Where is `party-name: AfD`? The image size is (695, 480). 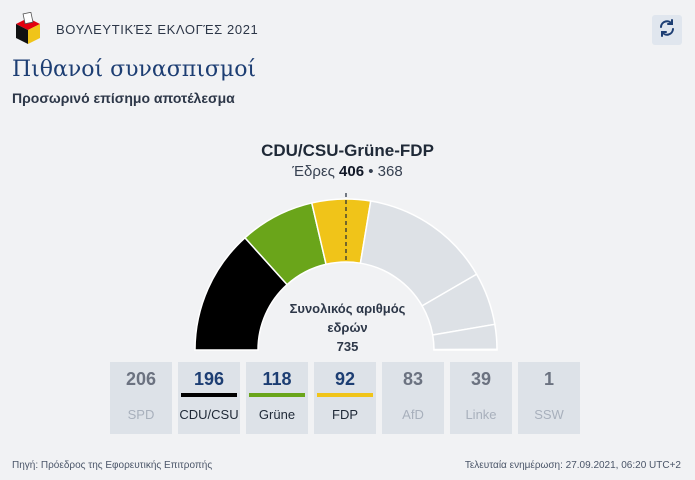 party-name: AfD is located at coordinates (413, 414).